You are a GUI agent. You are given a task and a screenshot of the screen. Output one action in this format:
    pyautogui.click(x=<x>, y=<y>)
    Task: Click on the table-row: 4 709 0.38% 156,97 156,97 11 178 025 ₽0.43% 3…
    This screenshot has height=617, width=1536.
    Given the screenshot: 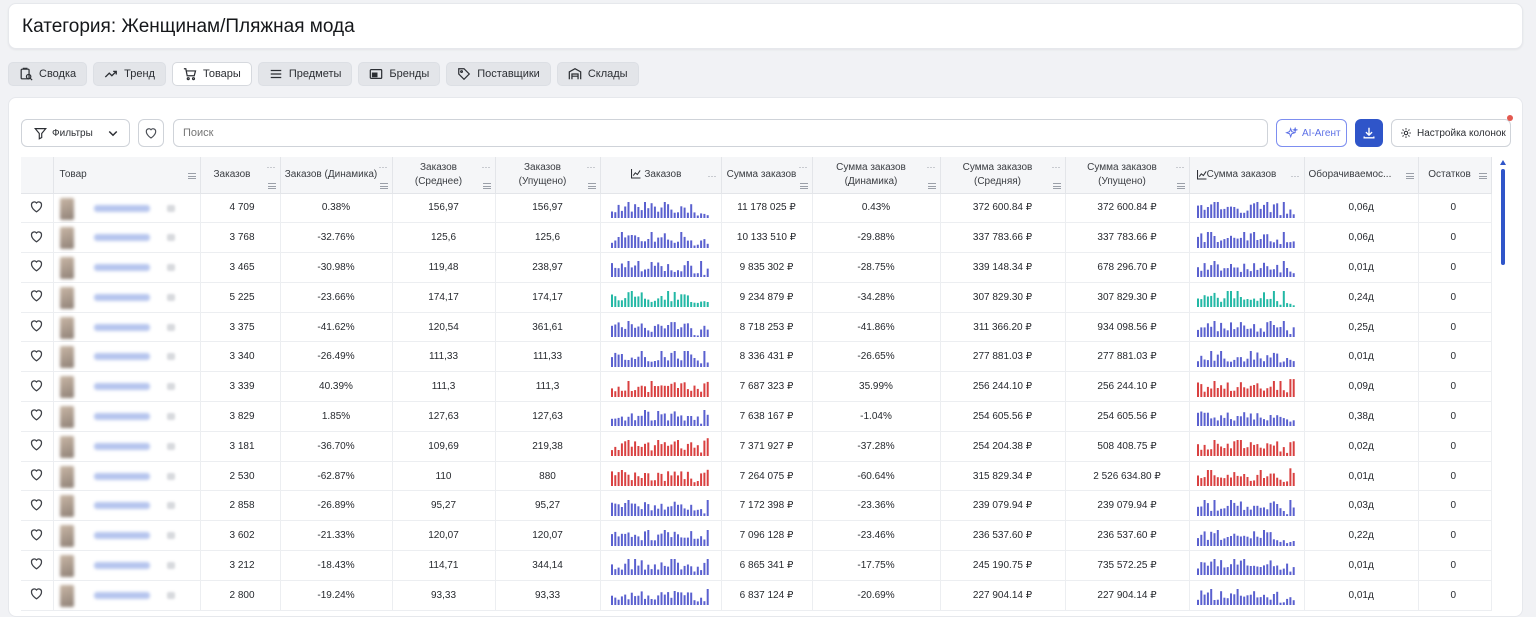 What is the action you would take?
    pyautogui.click(x=756, y=208)
    